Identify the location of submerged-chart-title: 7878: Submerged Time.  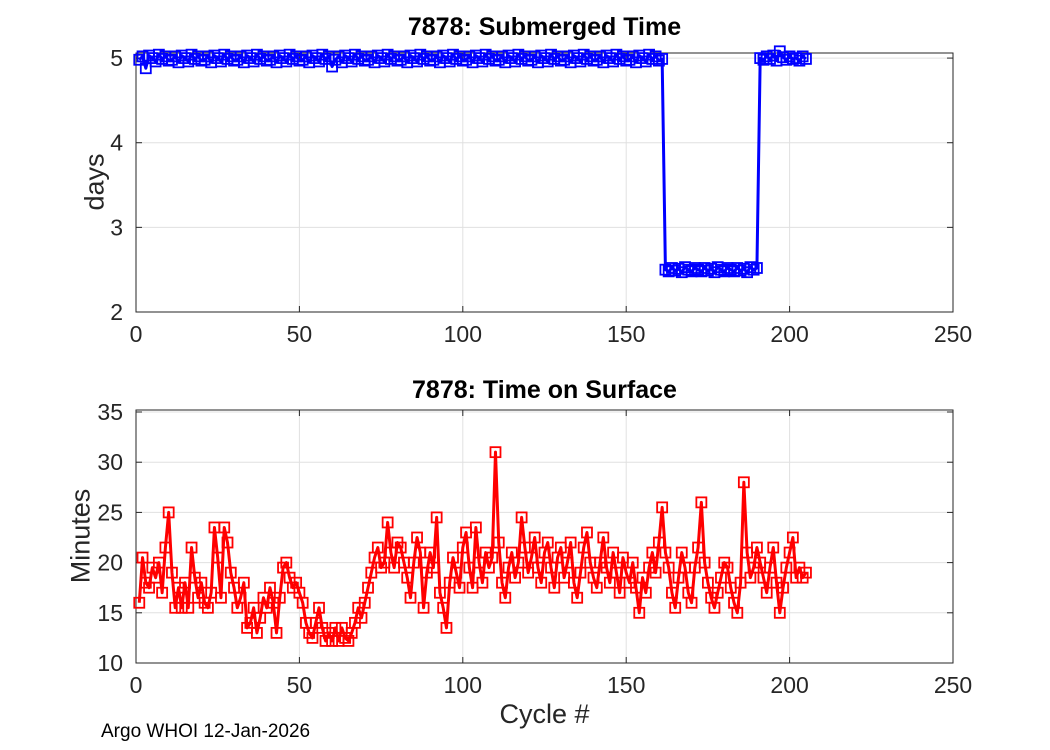
(544, 27).